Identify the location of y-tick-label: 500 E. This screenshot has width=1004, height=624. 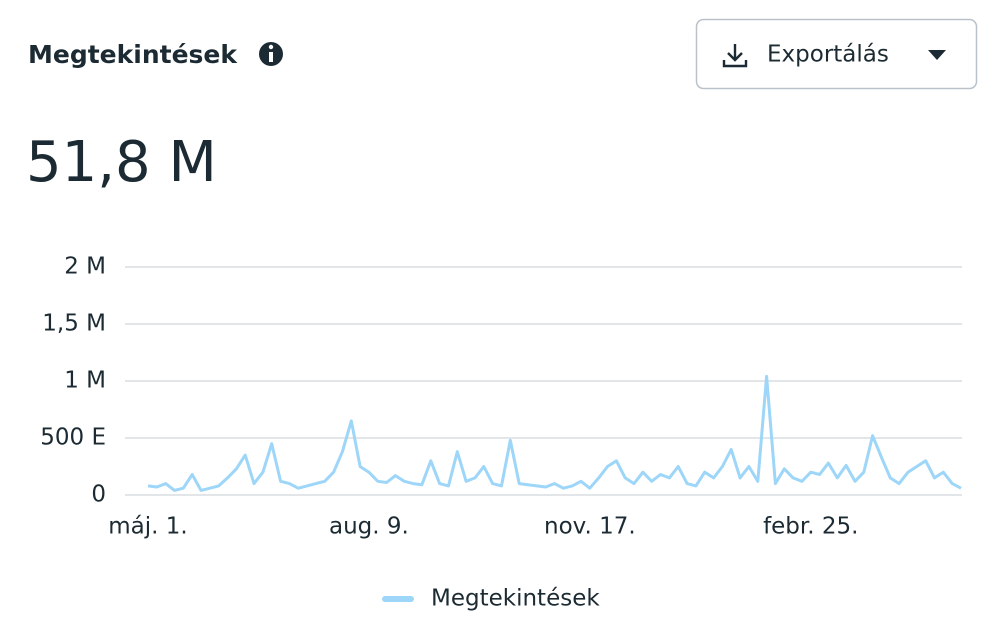
(73, 438).